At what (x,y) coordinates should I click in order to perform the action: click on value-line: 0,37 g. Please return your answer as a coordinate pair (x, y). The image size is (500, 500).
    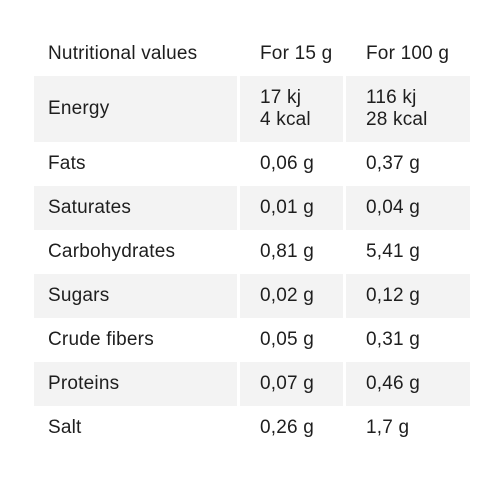
    Looking at the image, I should click on (393, 163).